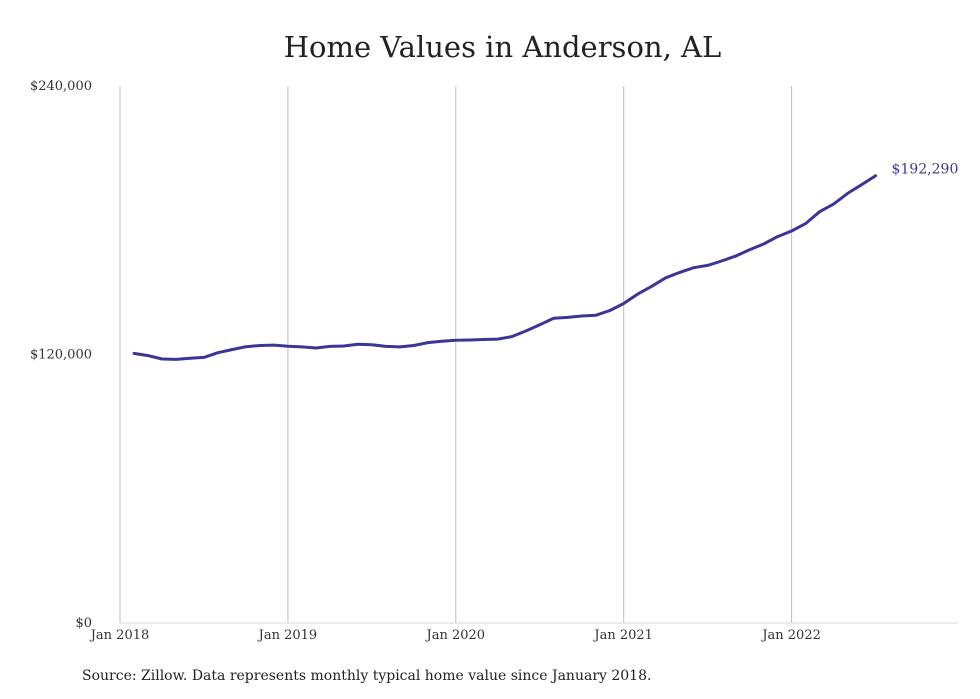  Describe the element at coordinates (83, 623) in the screenshot. I see `y-tick-label-1: $0` at that location.